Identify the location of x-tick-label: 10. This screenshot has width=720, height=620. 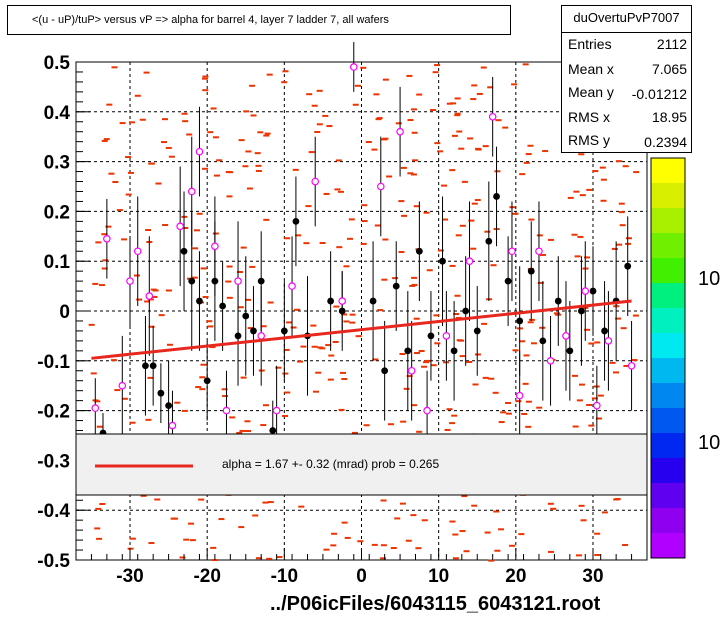
(438, 576).